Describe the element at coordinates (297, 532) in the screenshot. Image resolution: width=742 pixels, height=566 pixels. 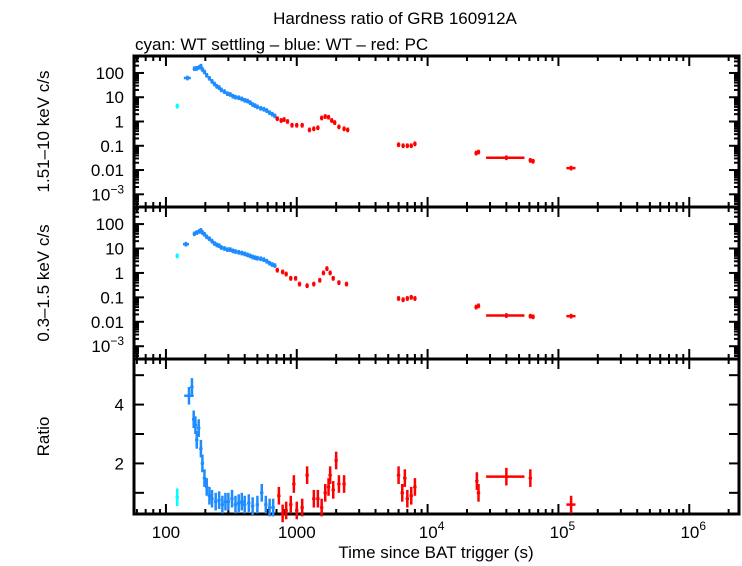
I see `x-tick-label: 1000` at that location.